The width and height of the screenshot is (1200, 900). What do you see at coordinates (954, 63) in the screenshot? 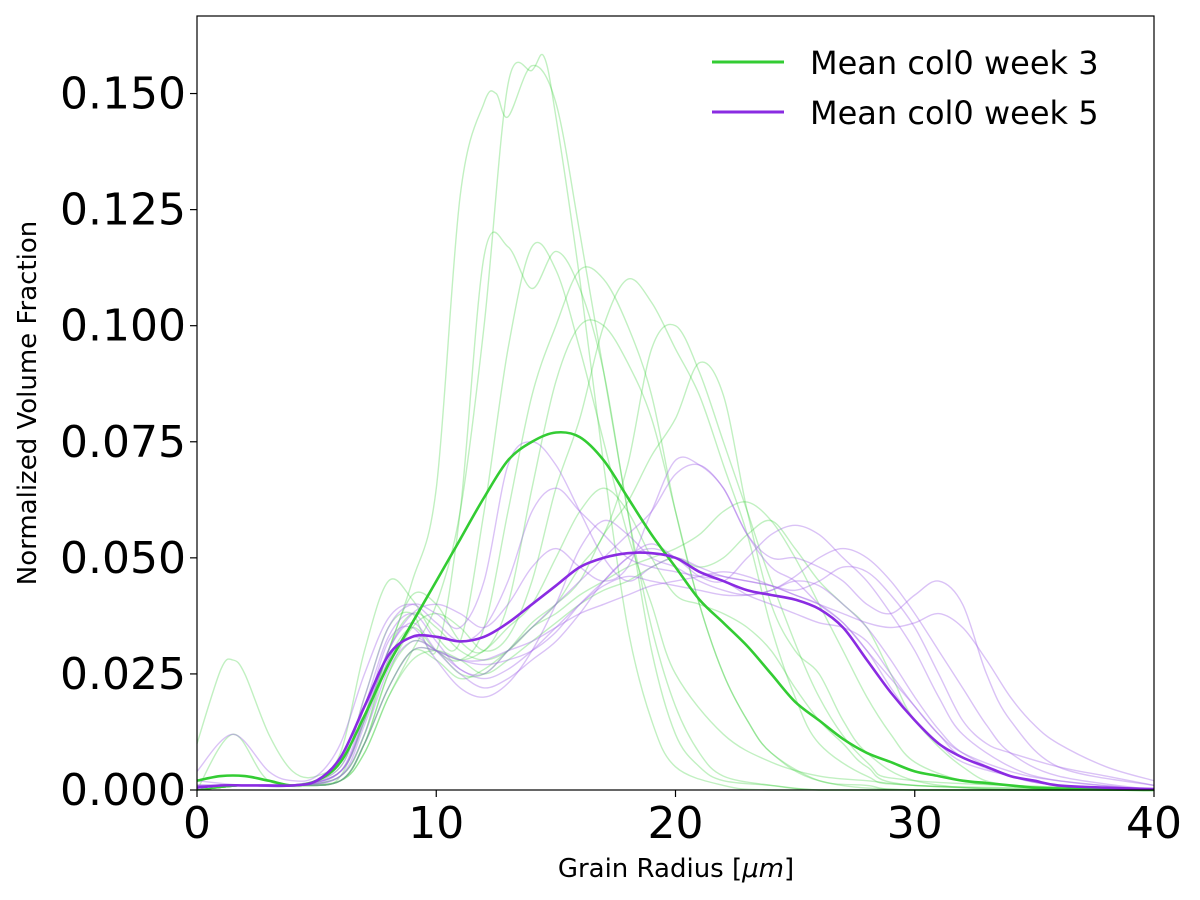
I see `legend-label-week3: Mean col0 week 3` at bounding box center [954, 63].